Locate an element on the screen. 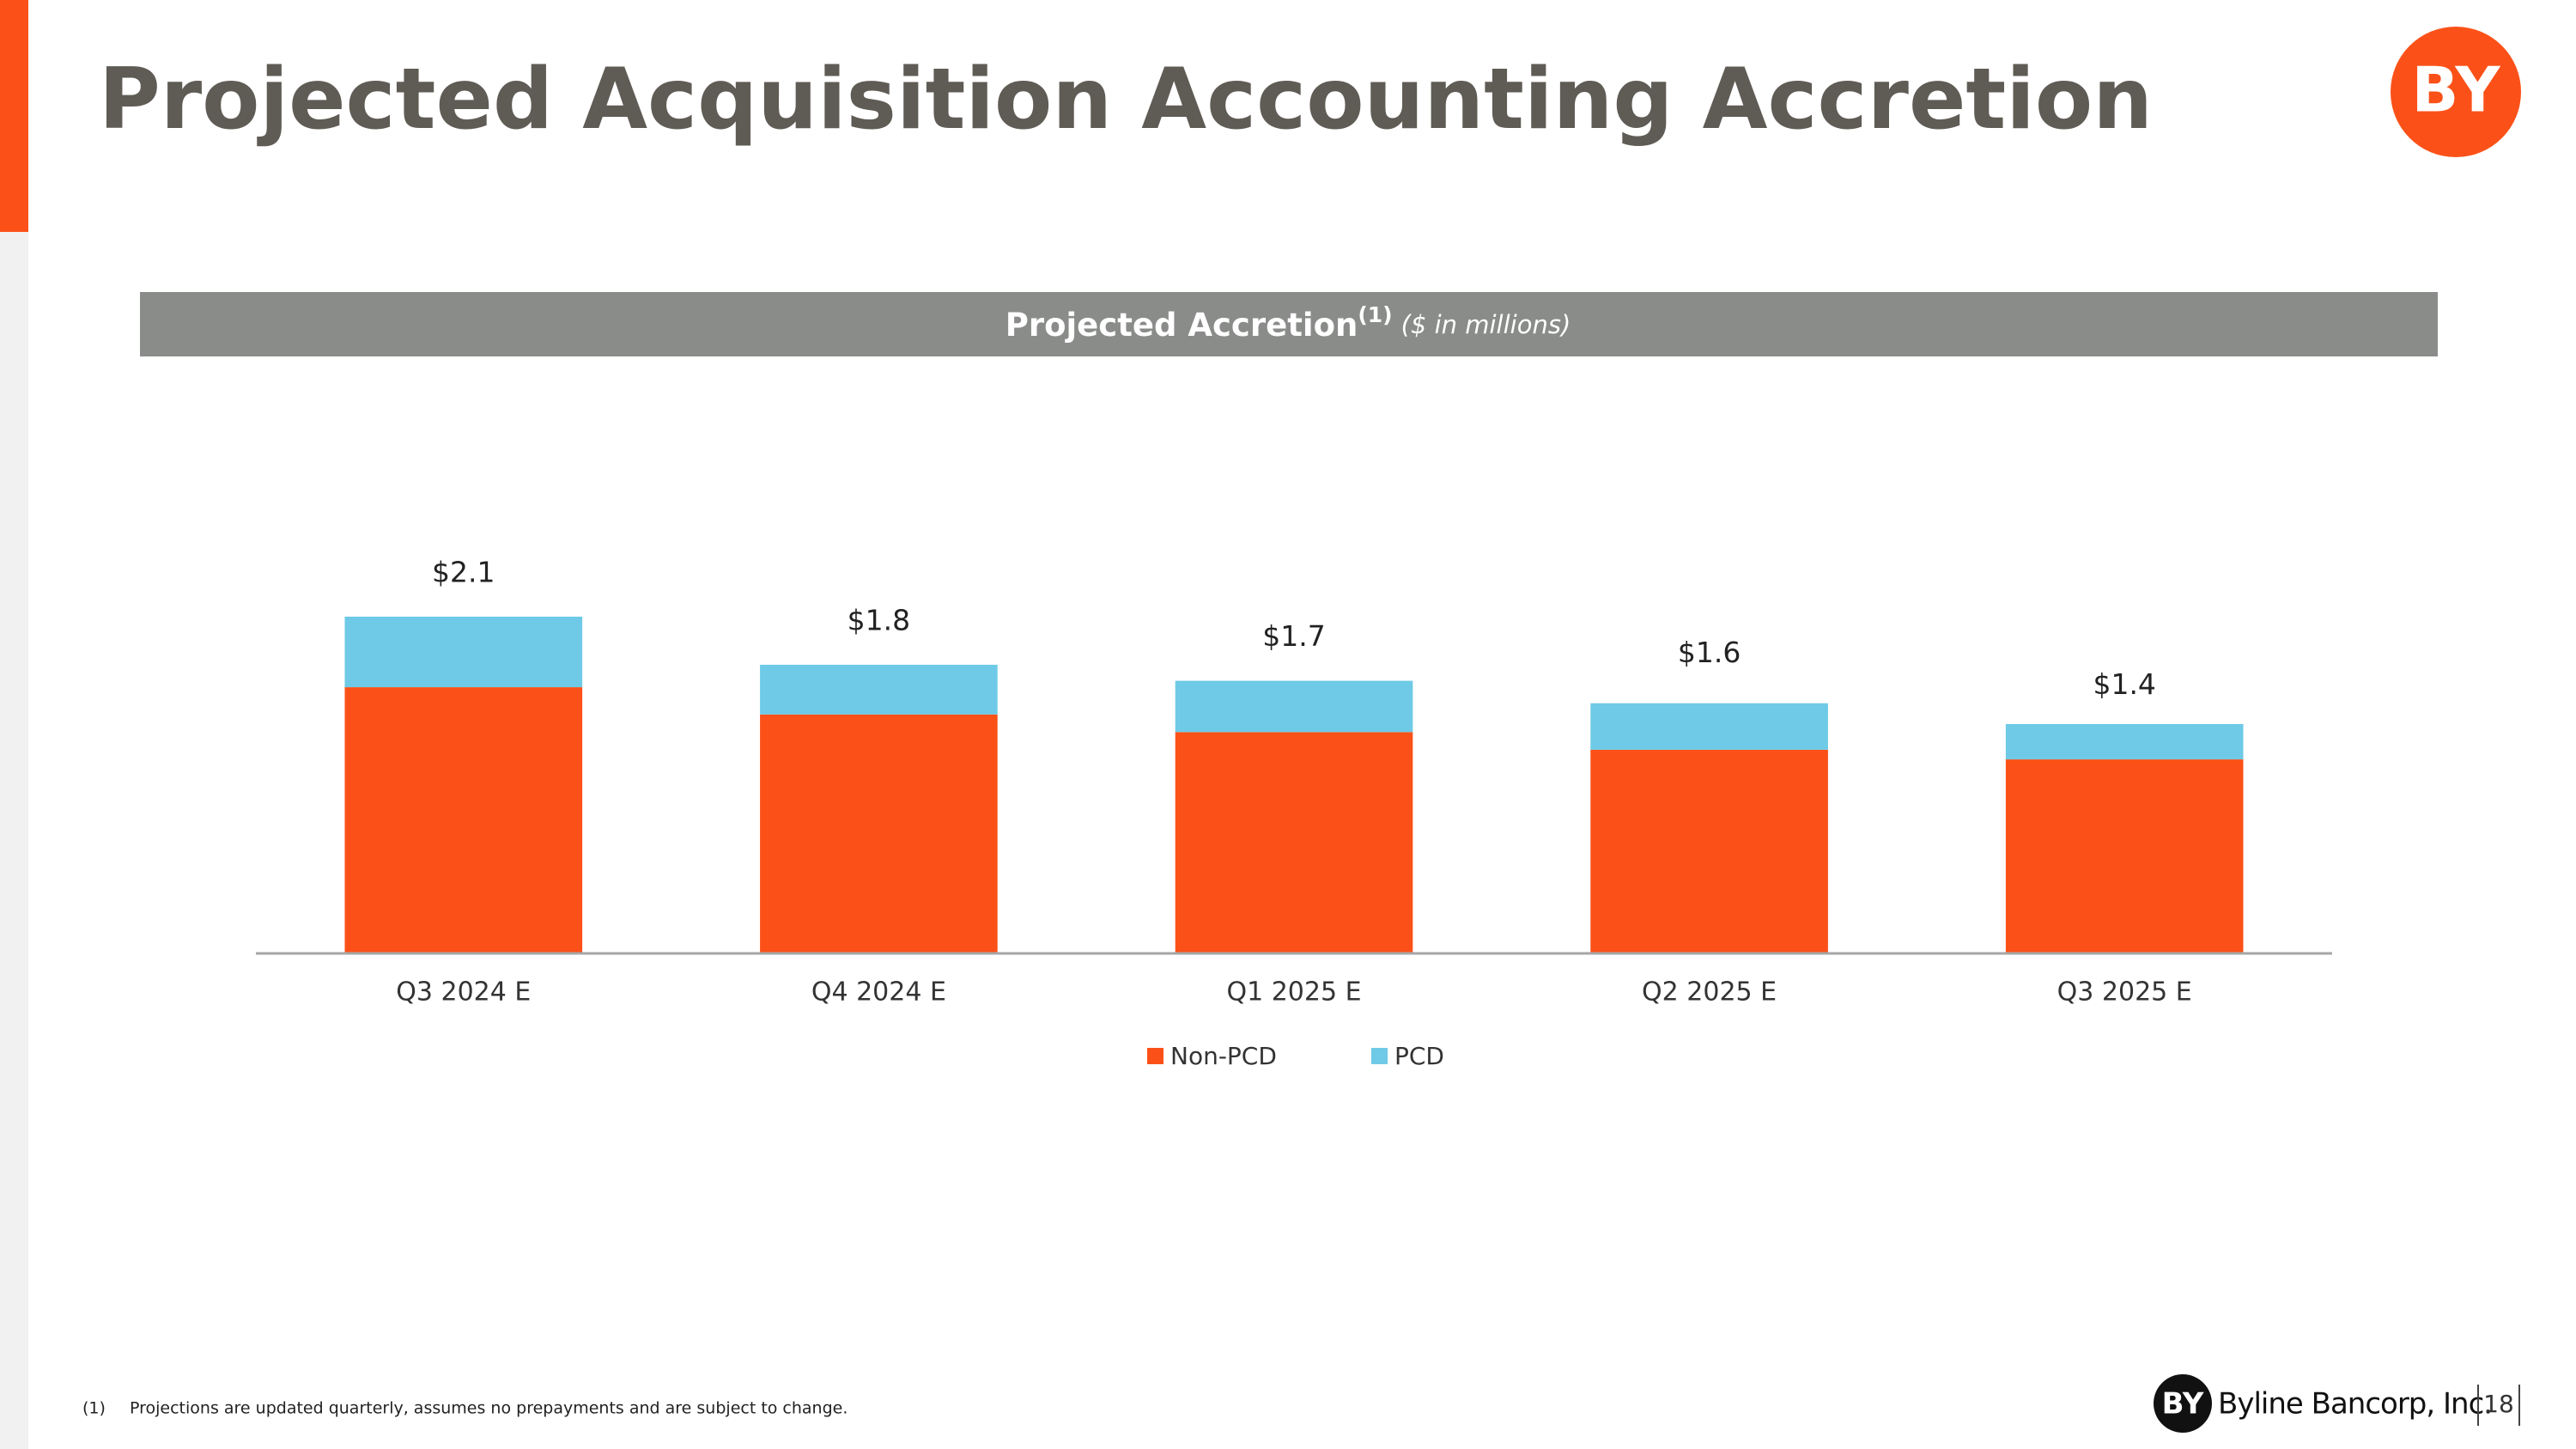  side-strip is located at coordinates (14, 724).